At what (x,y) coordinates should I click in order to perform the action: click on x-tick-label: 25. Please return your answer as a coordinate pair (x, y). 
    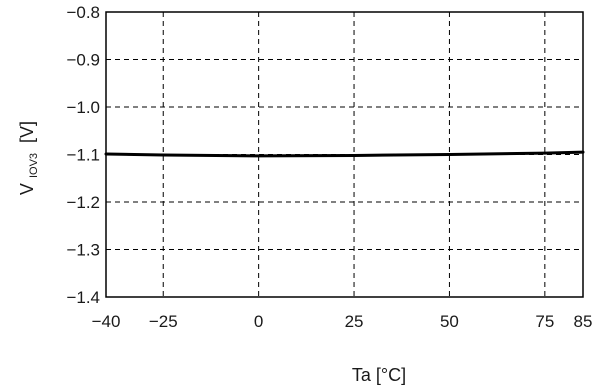
    Looking at the image, I should click on (354, 321).